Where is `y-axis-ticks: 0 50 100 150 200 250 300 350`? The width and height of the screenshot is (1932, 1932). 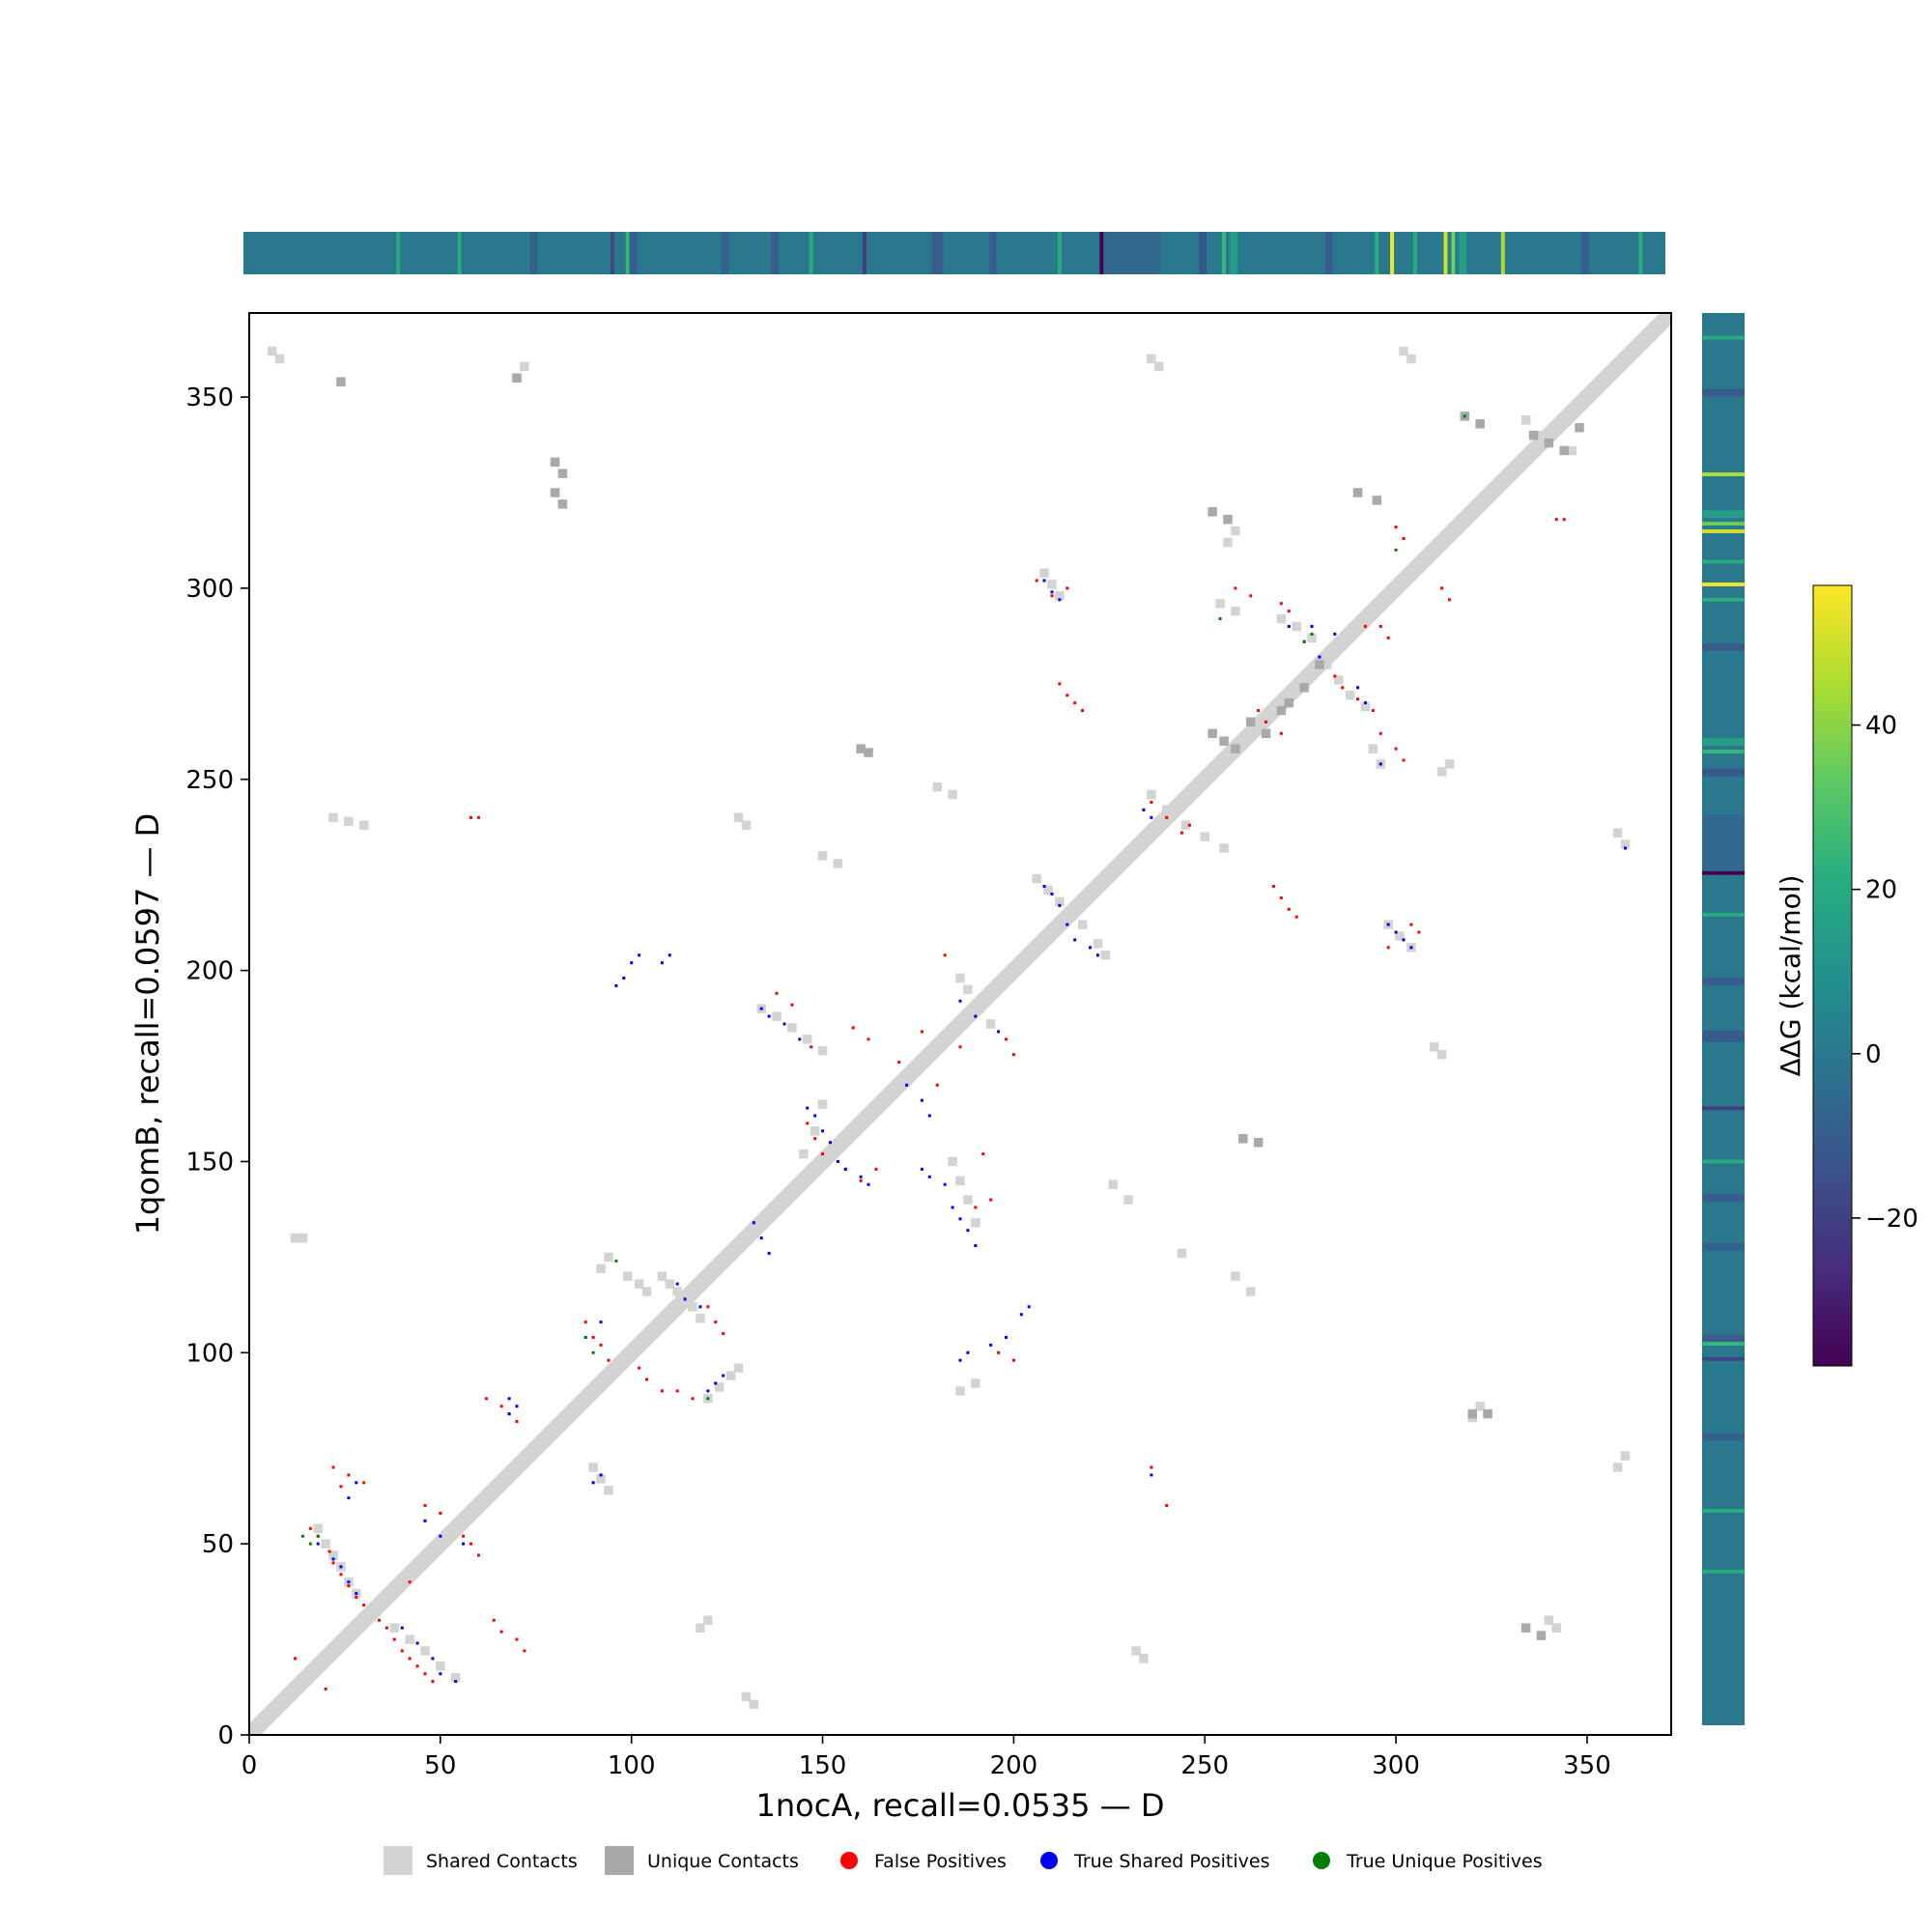
y-axis-ticks: 0 50 100 150 200 250 300 350 is located at coordinates (217, 1067).